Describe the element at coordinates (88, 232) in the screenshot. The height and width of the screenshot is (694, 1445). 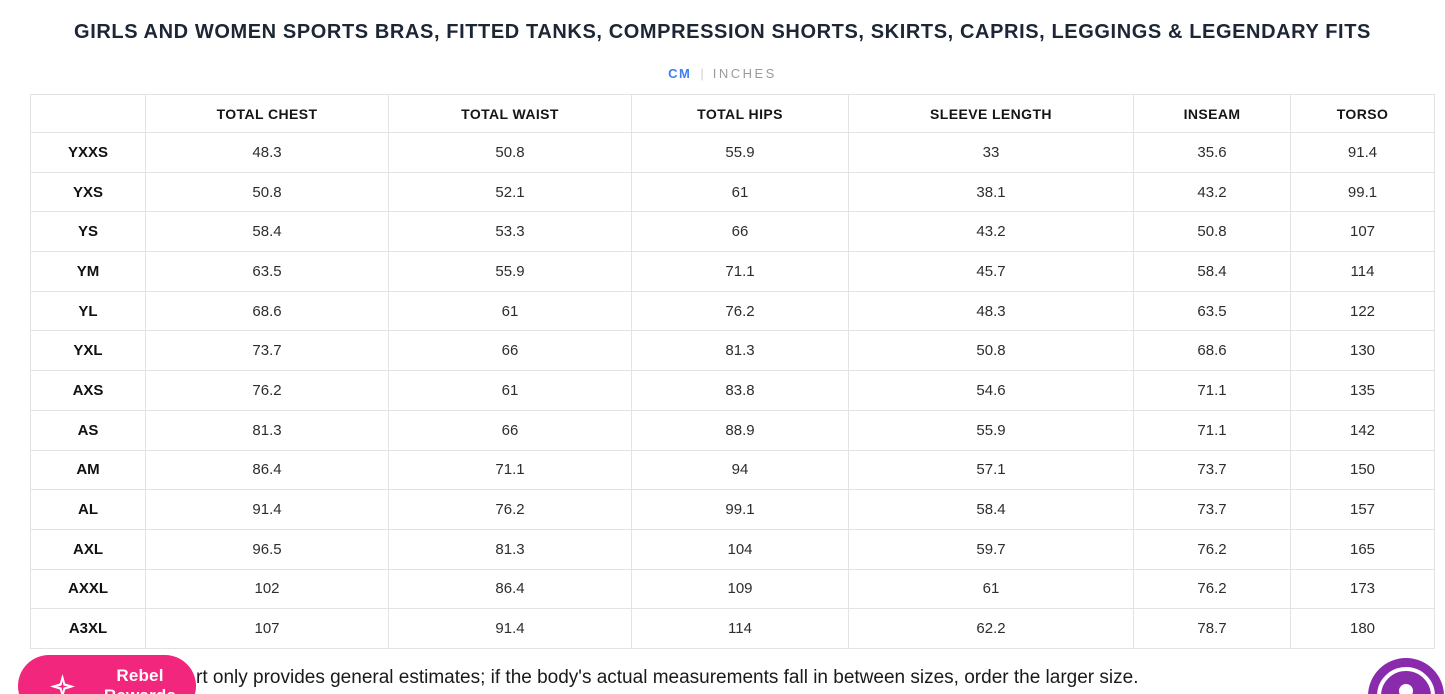
I see `size-label: YS` at that location.